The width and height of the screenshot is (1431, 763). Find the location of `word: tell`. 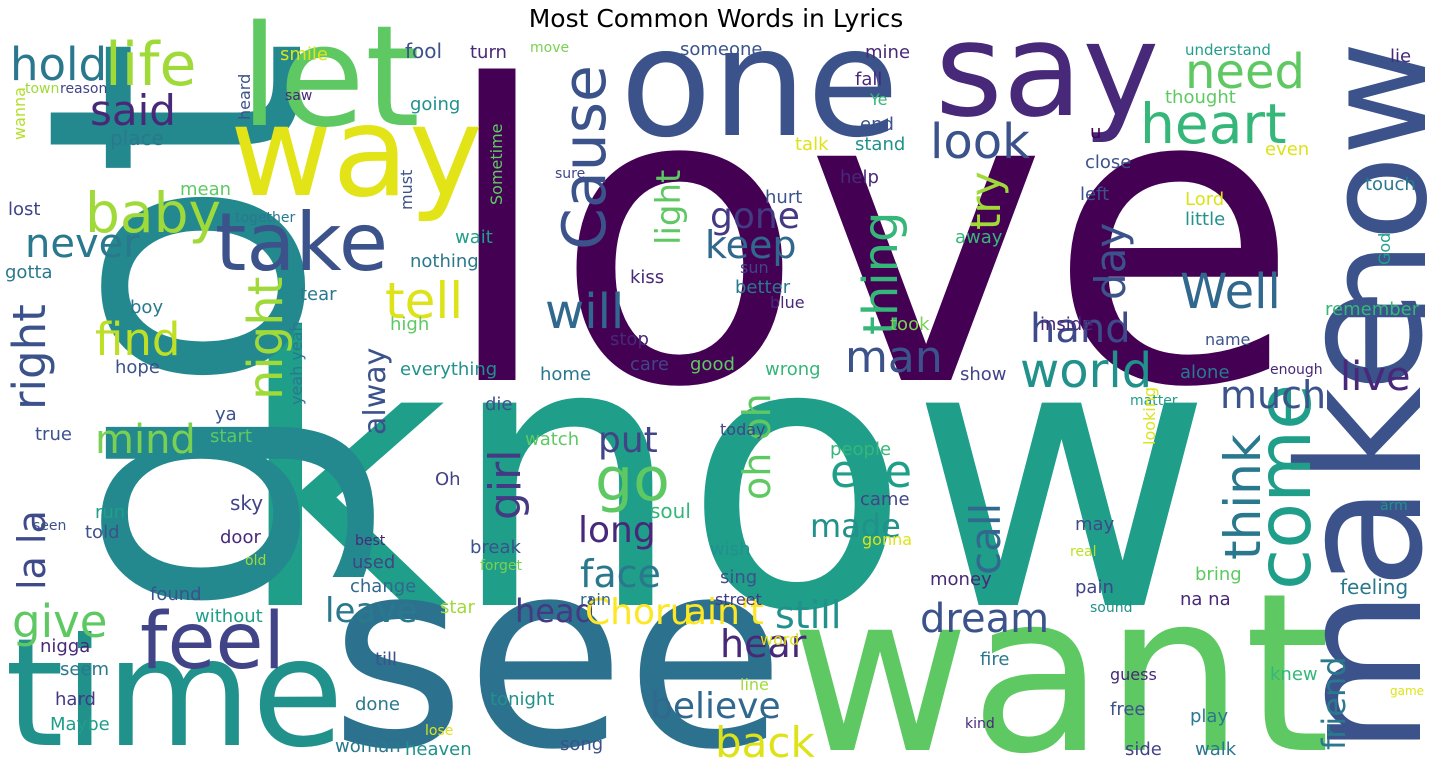

word: tell is located at coordinates (424, 301).